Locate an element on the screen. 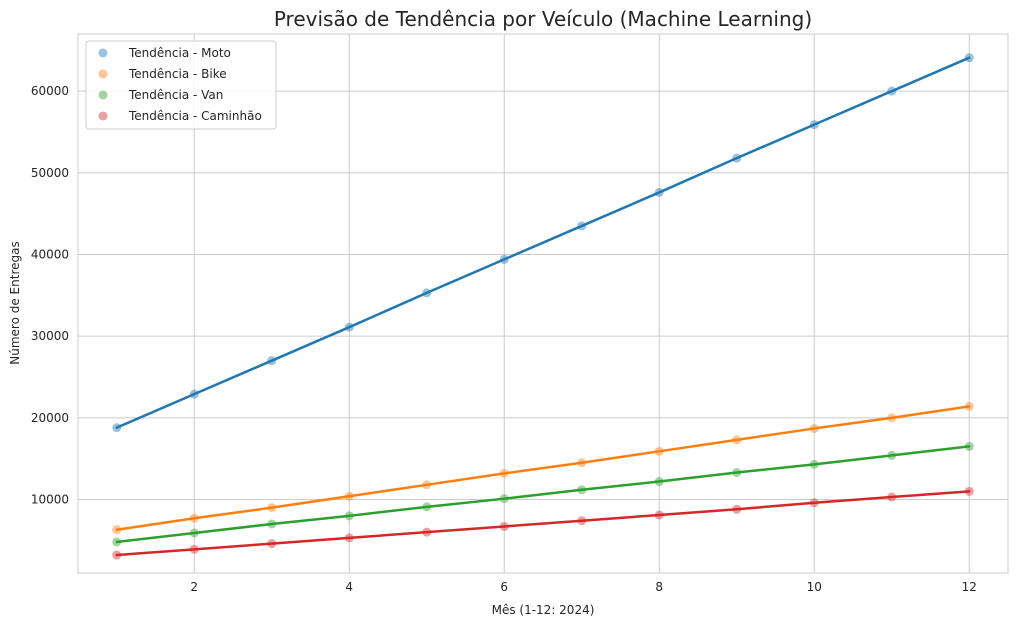 The height and width of the screenshot is (626, 1018). y-tick-label: 20000 is located at coordinates (50, 418).